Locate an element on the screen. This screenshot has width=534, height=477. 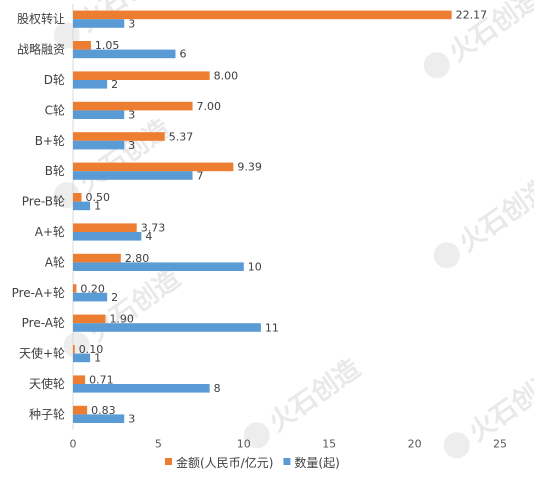
category-label: Pre-B轮 is located at coordinates (43, 202).